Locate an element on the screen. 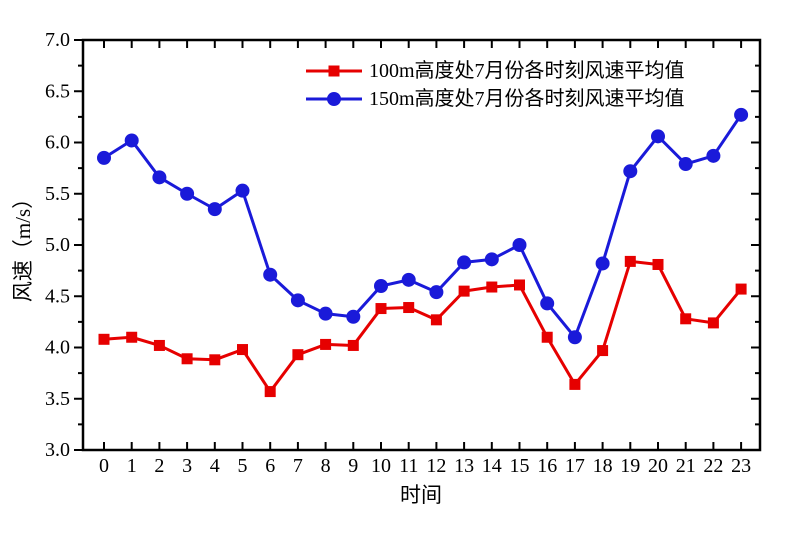 Image resolution: width=800 pixels, height=533 pixels. x-tick-label: 17 is located at coordinates (575, 466).